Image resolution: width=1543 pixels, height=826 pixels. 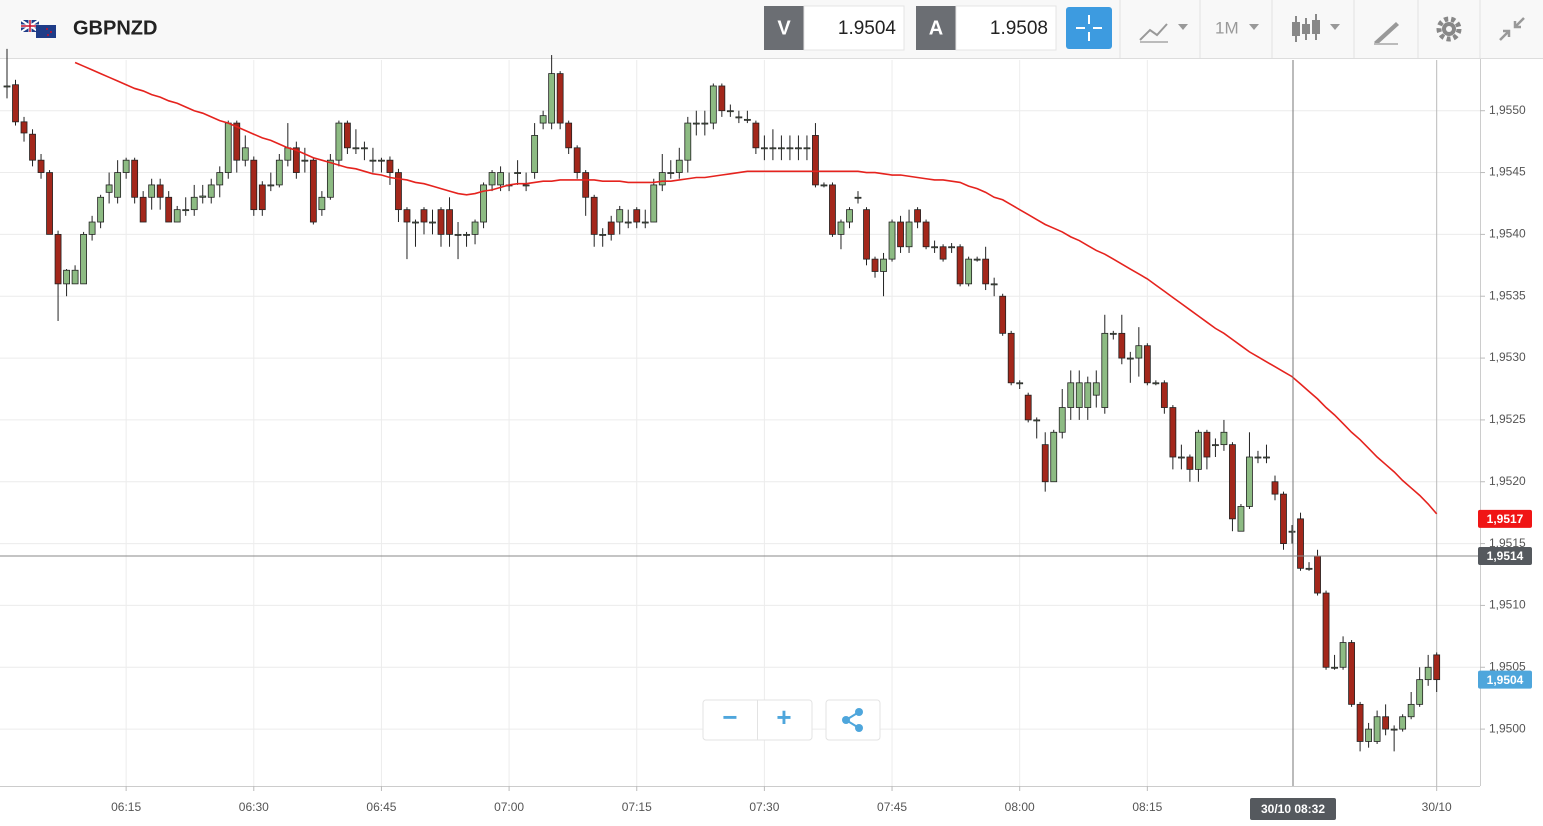 What do you see at coordinates (1507, 172) in the screenshot?
I see `y-tick-label: 1,9545` at bounding box center [1507, 172].